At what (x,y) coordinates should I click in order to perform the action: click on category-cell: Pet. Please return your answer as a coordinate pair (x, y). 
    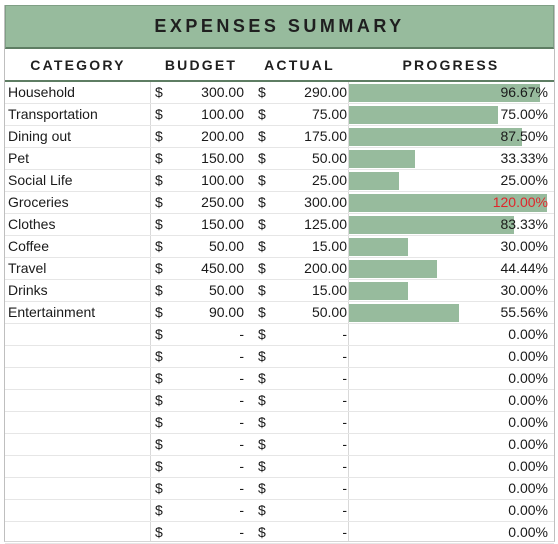
    Looking at the image, I should click on (19, 158).